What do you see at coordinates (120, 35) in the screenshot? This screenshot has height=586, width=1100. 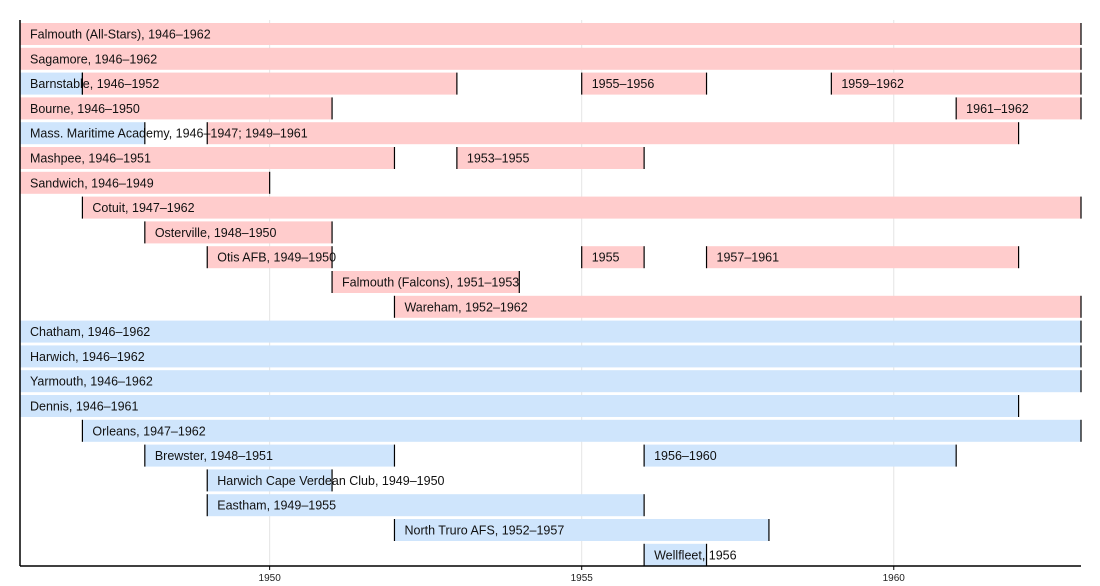 I see `segment-label: Falmouth (All-Stars), 1946–1962` at bounding box center [120, 35].